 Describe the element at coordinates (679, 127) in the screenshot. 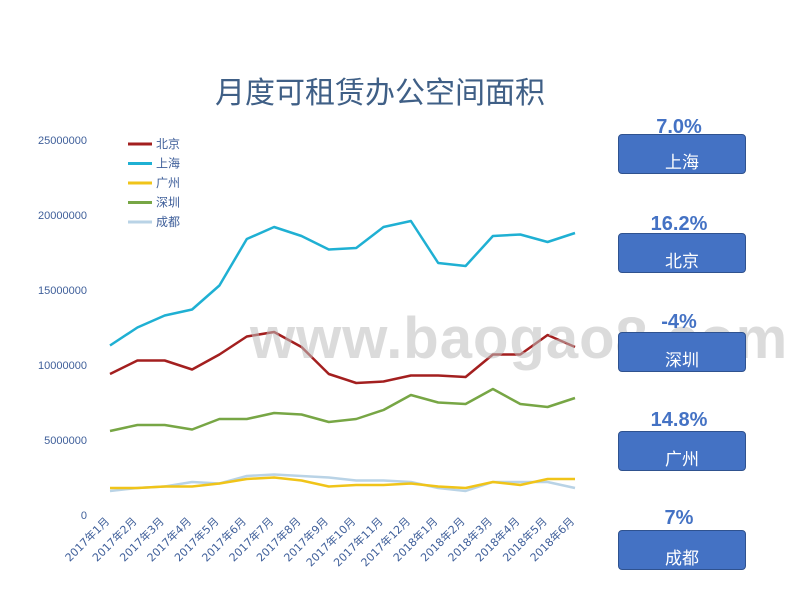

I see `summary-pct-shanghai: 7.0%` at that location.